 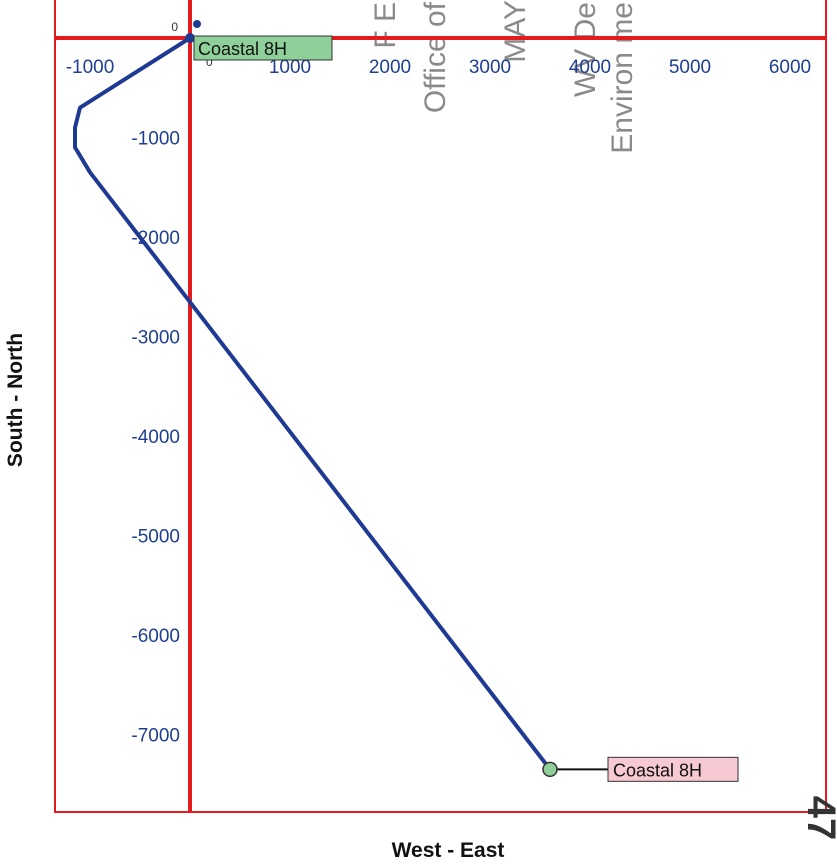 I want to click on x-tick-label: 1000, so click(x=290, y=67).